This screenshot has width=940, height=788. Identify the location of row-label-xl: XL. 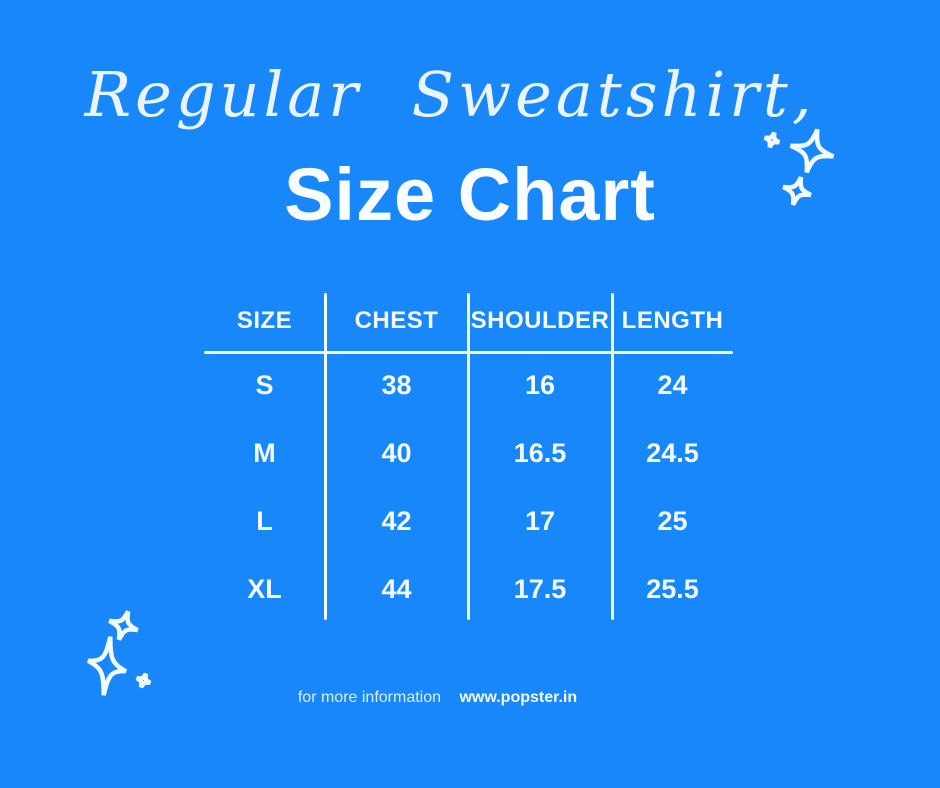
(264, 588).